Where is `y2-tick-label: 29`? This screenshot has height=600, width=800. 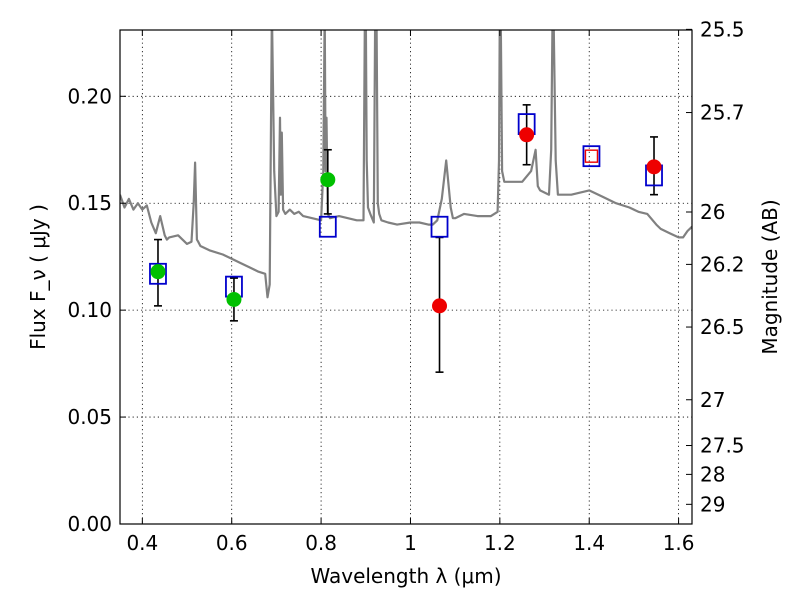 y2-tick-label: 29 is located at coordinates (712, 504).